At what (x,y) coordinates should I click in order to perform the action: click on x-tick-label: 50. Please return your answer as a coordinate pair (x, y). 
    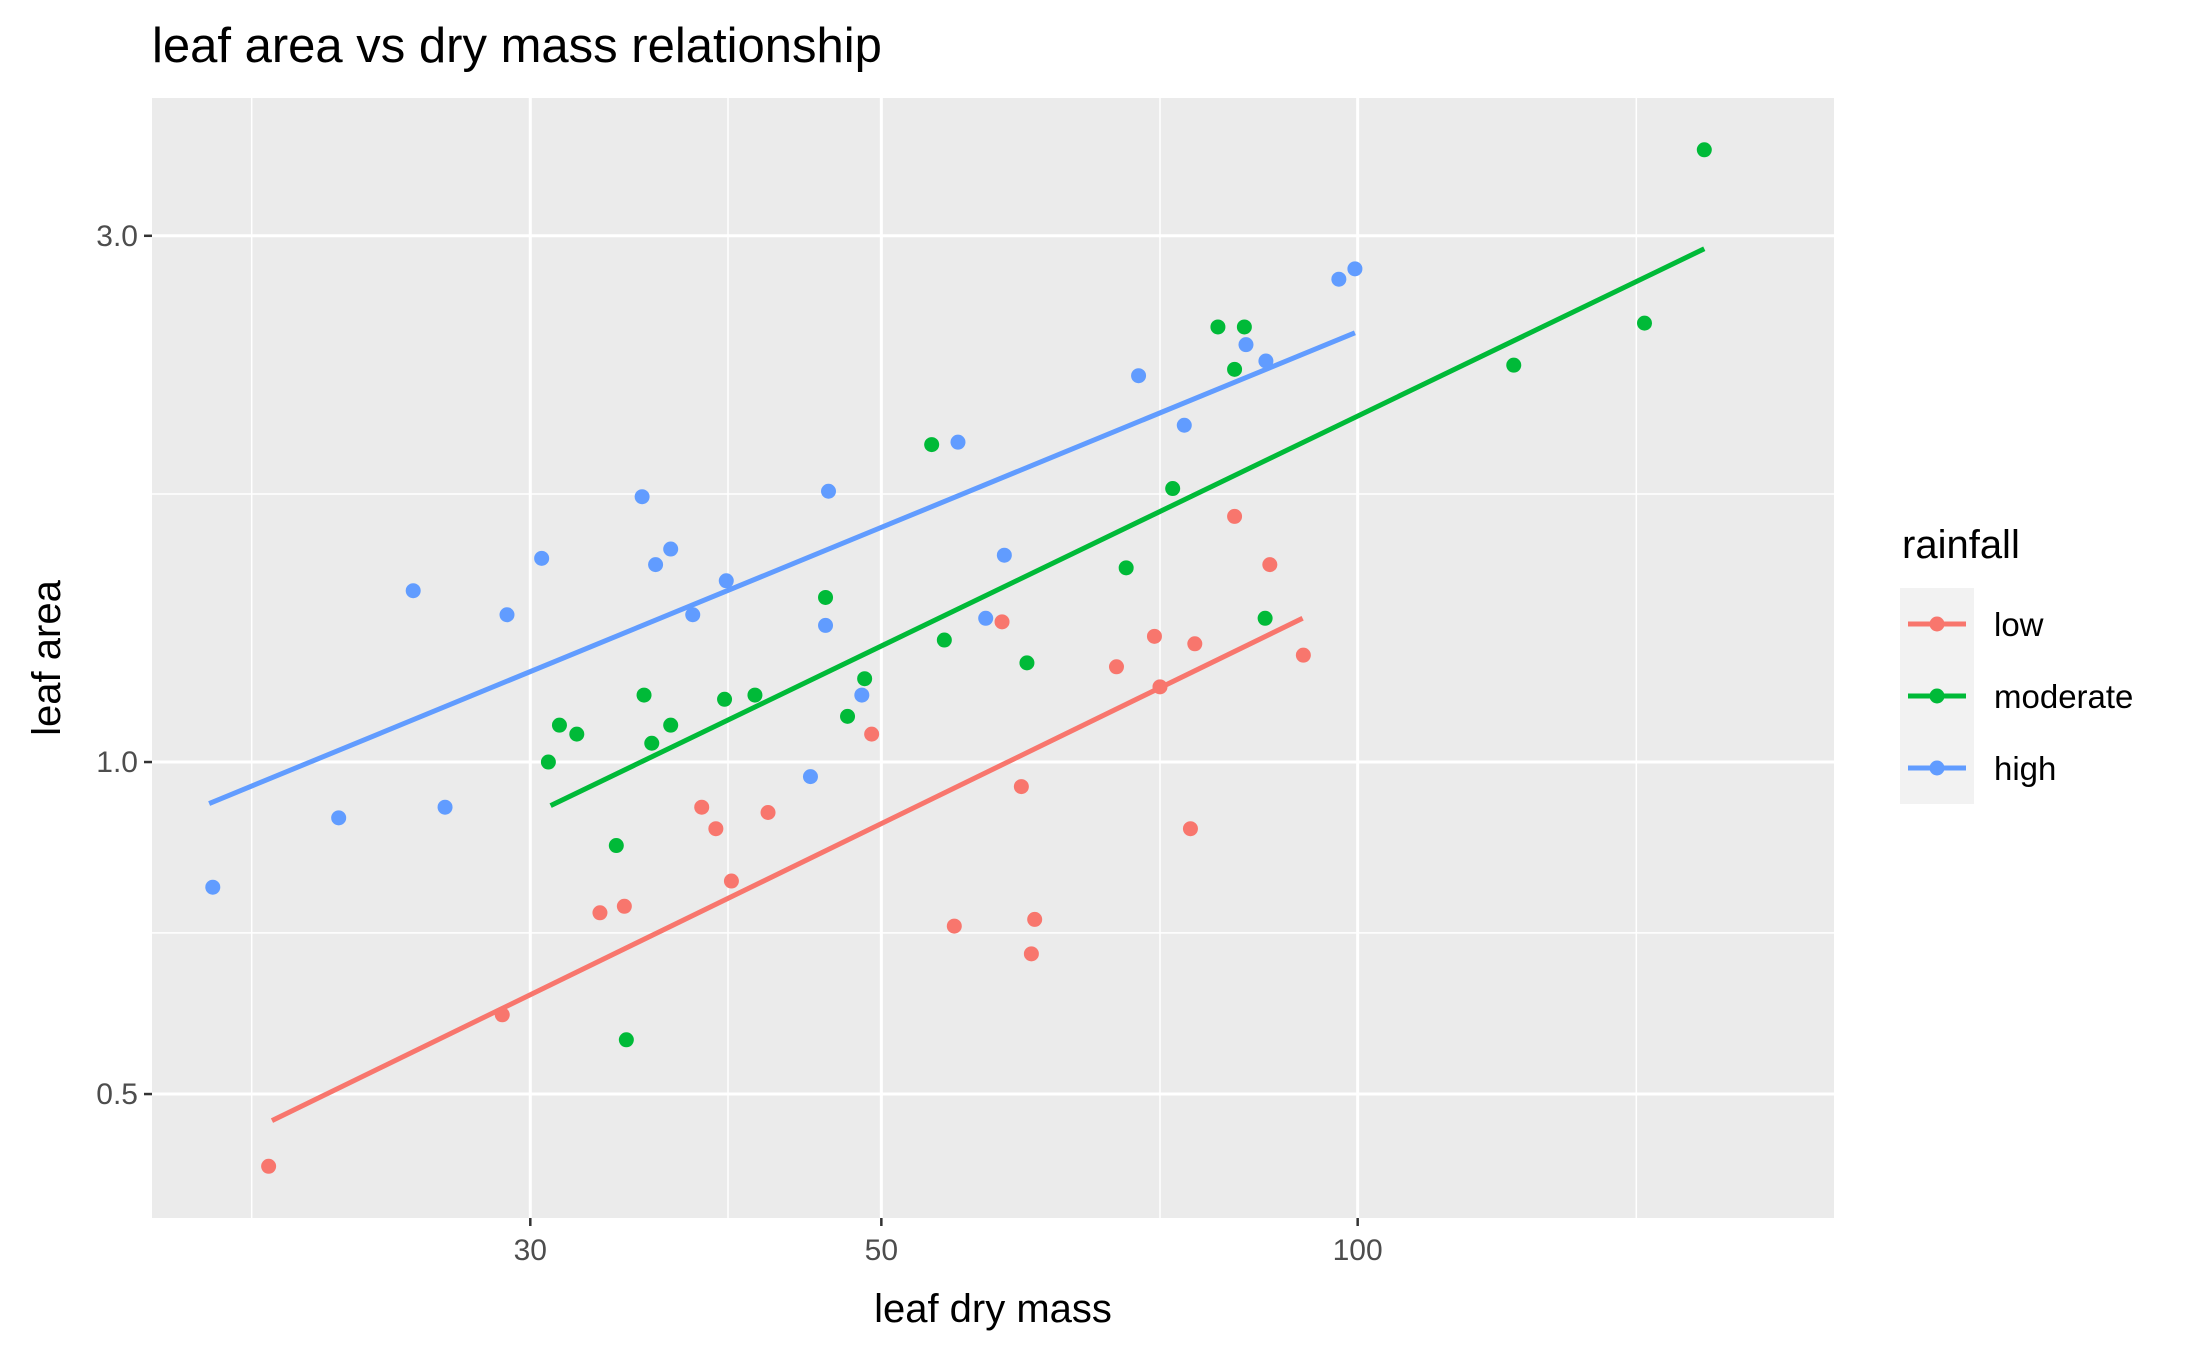
    Looking at the image, I should click on (881, 1250).